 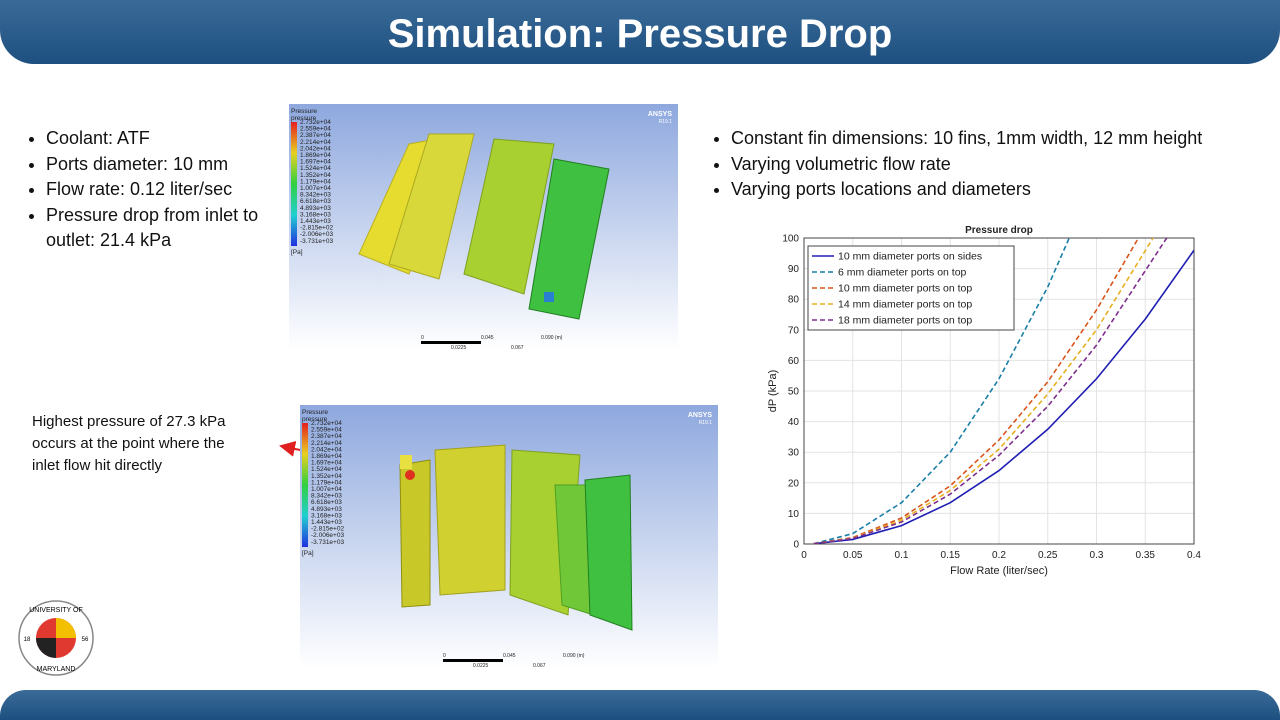 I want to click on y-tick-label: 10, so click(x=794, y=514).